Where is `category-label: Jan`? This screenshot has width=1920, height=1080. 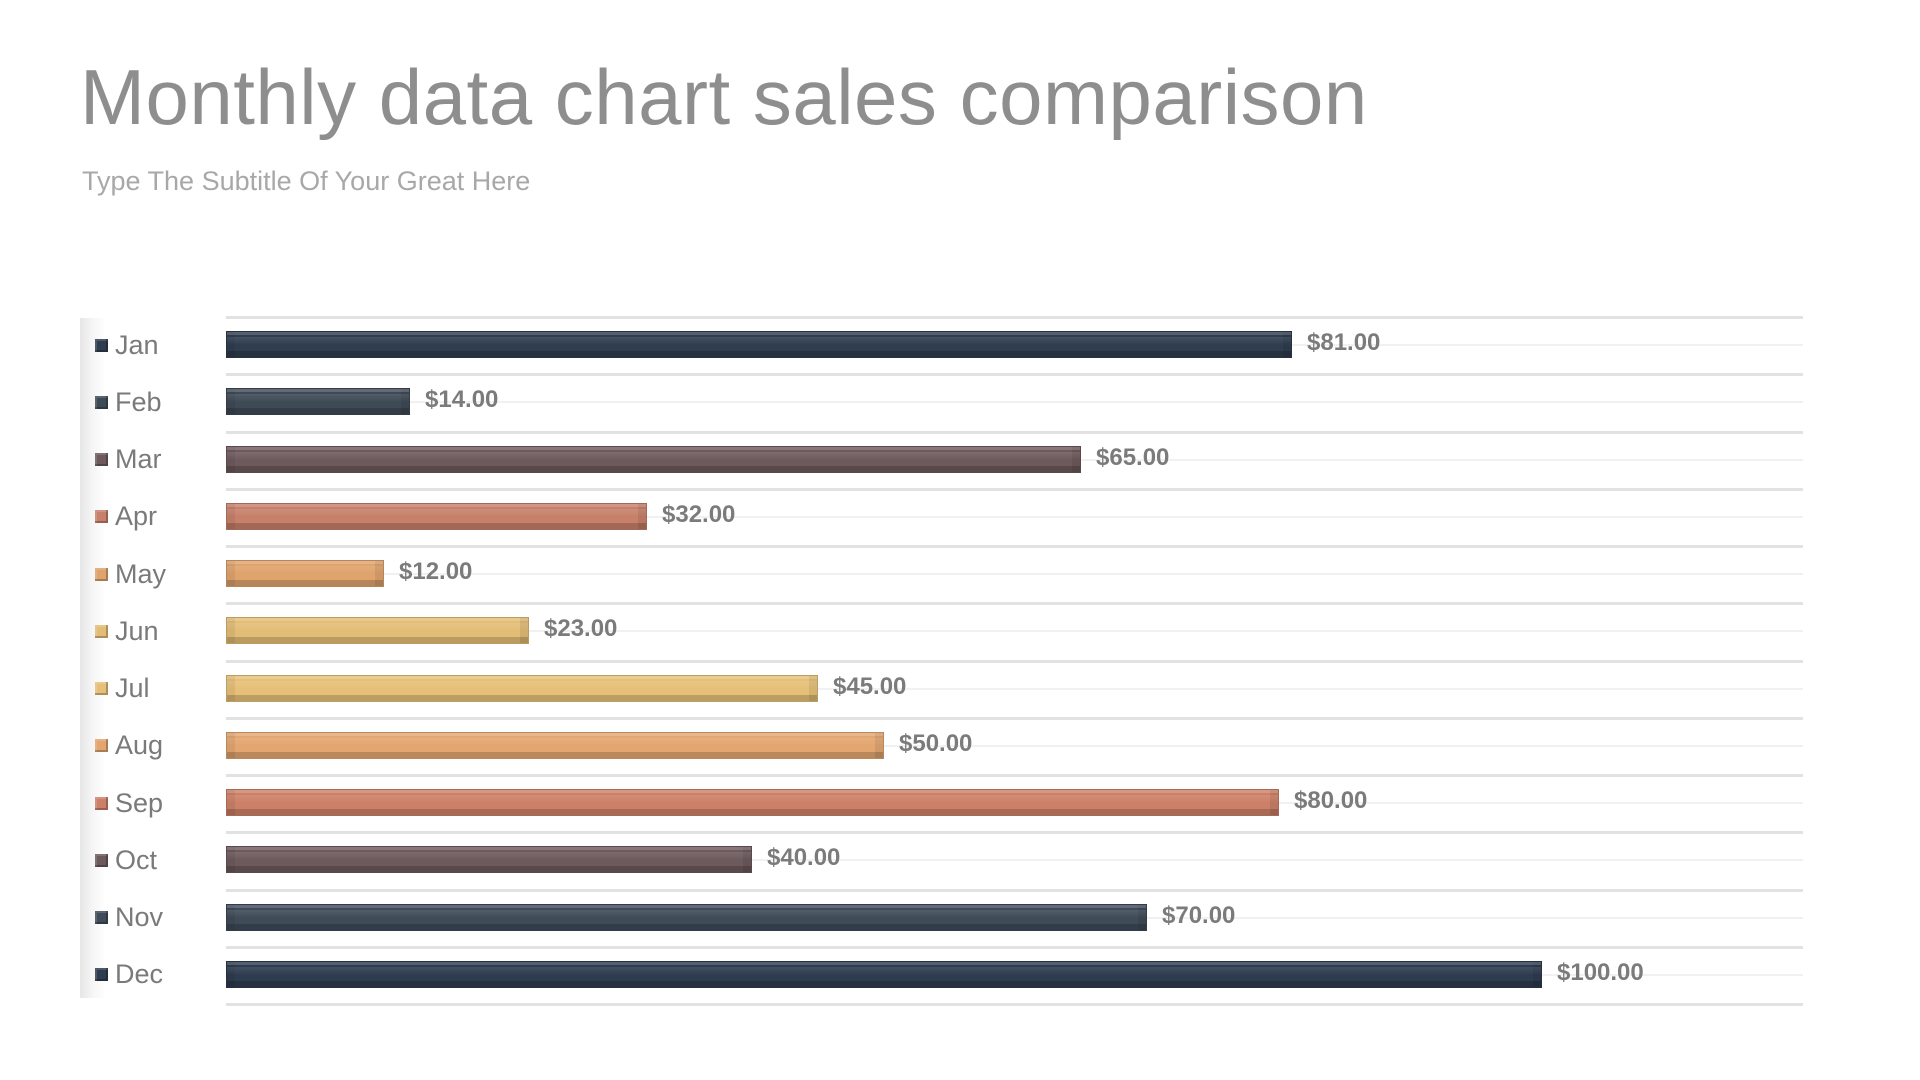
category-label: Jan is located at coordinates (137, 344).